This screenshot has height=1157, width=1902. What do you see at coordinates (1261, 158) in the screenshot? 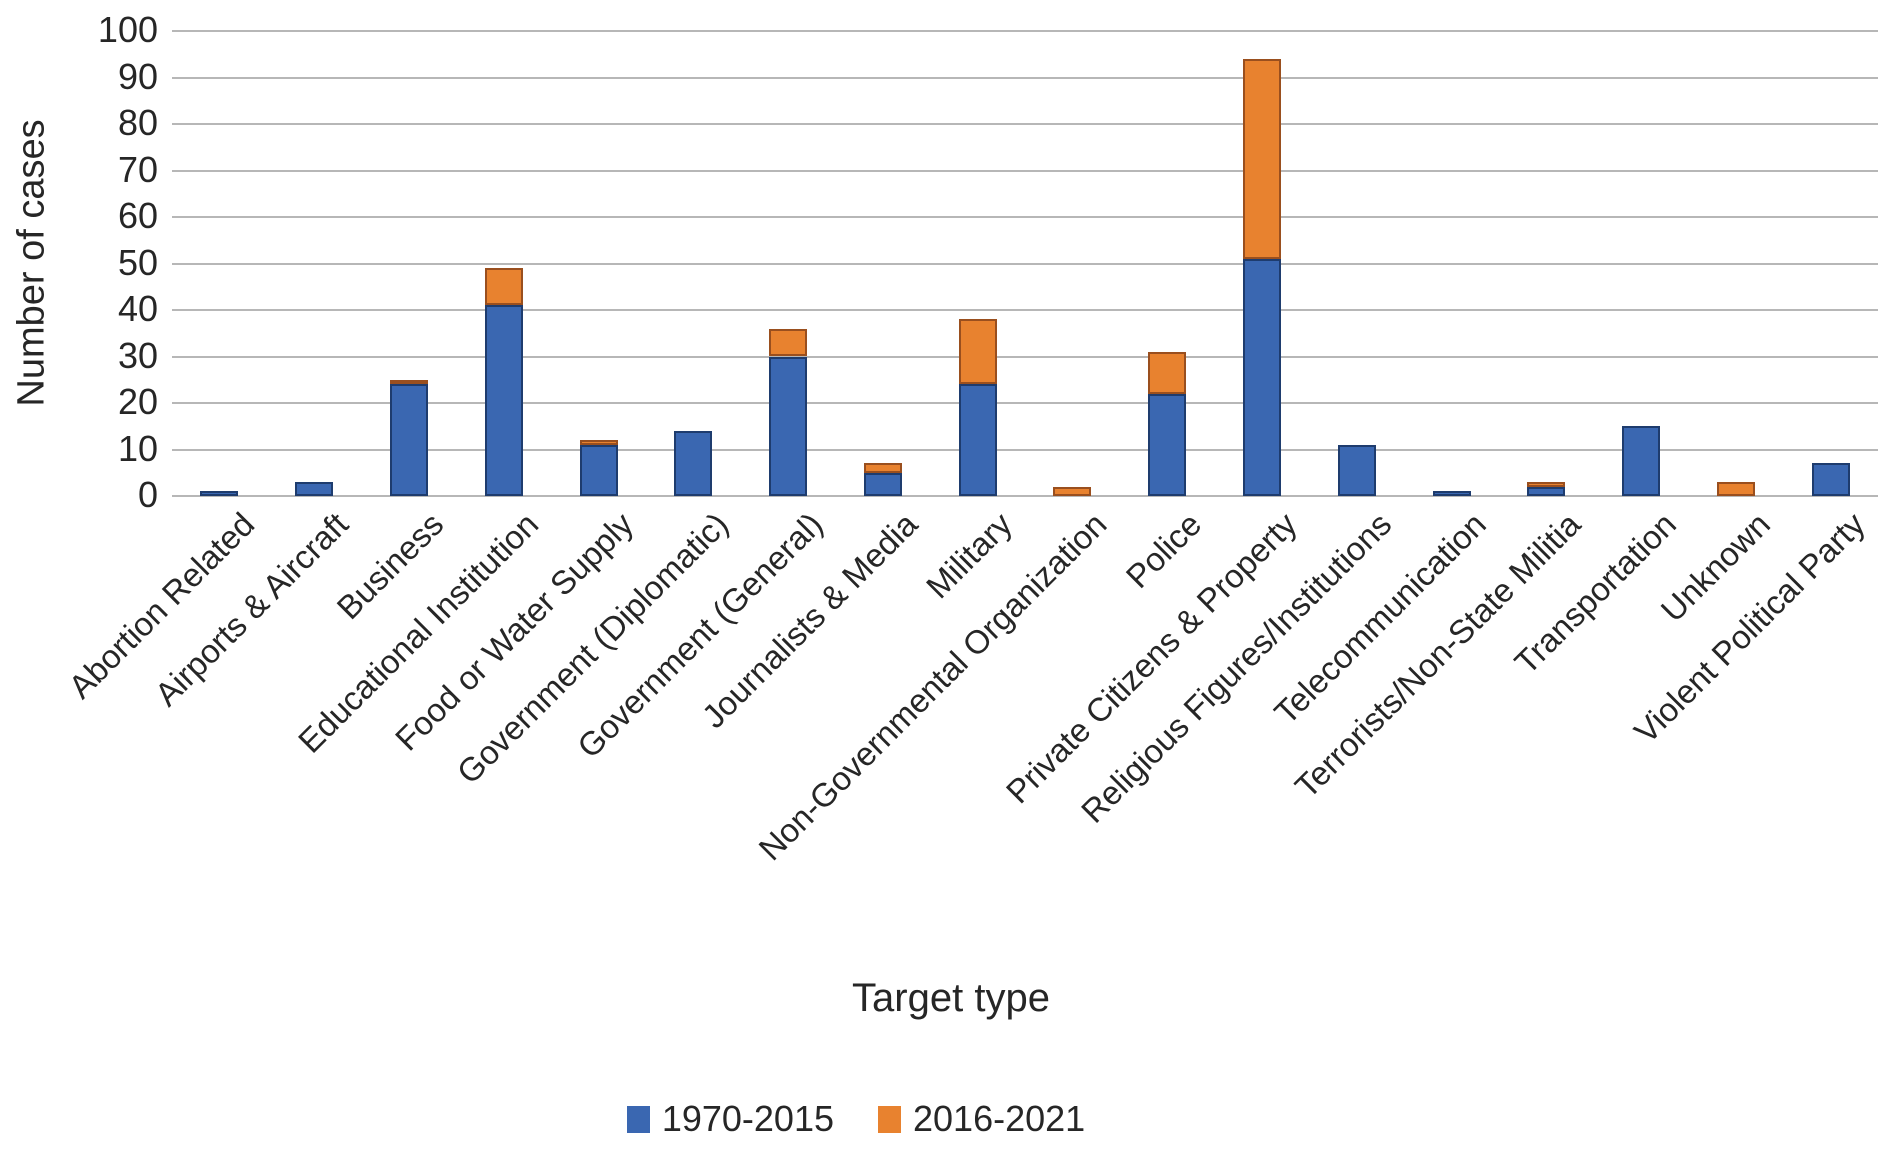
I see `bar-private-citizens-property-2016-2021` at bounding box center [1261, 158].